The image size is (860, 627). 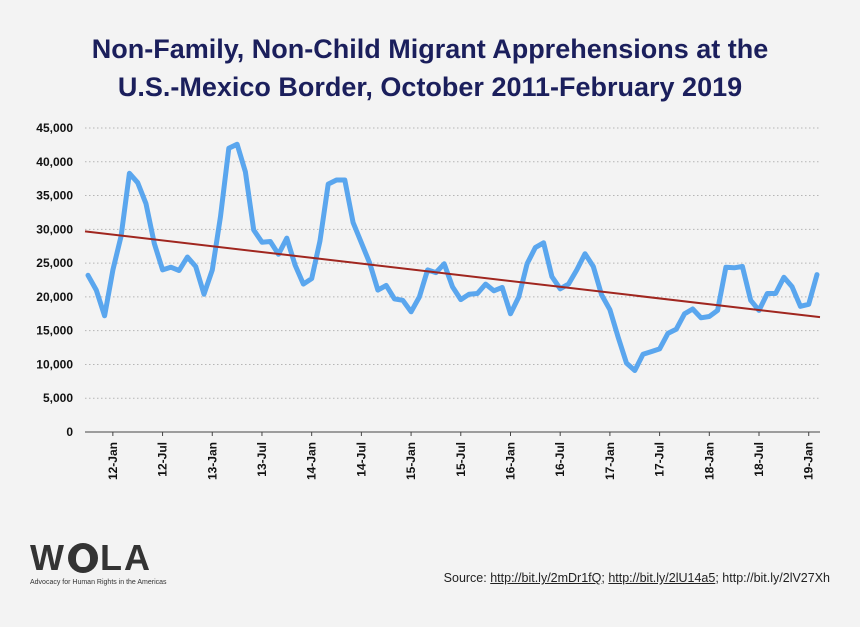 What do you see at coordinates (361, 459) in the screenshot?
I see `x-tick-label: 14-Jul` at bounding box center [361, 459].